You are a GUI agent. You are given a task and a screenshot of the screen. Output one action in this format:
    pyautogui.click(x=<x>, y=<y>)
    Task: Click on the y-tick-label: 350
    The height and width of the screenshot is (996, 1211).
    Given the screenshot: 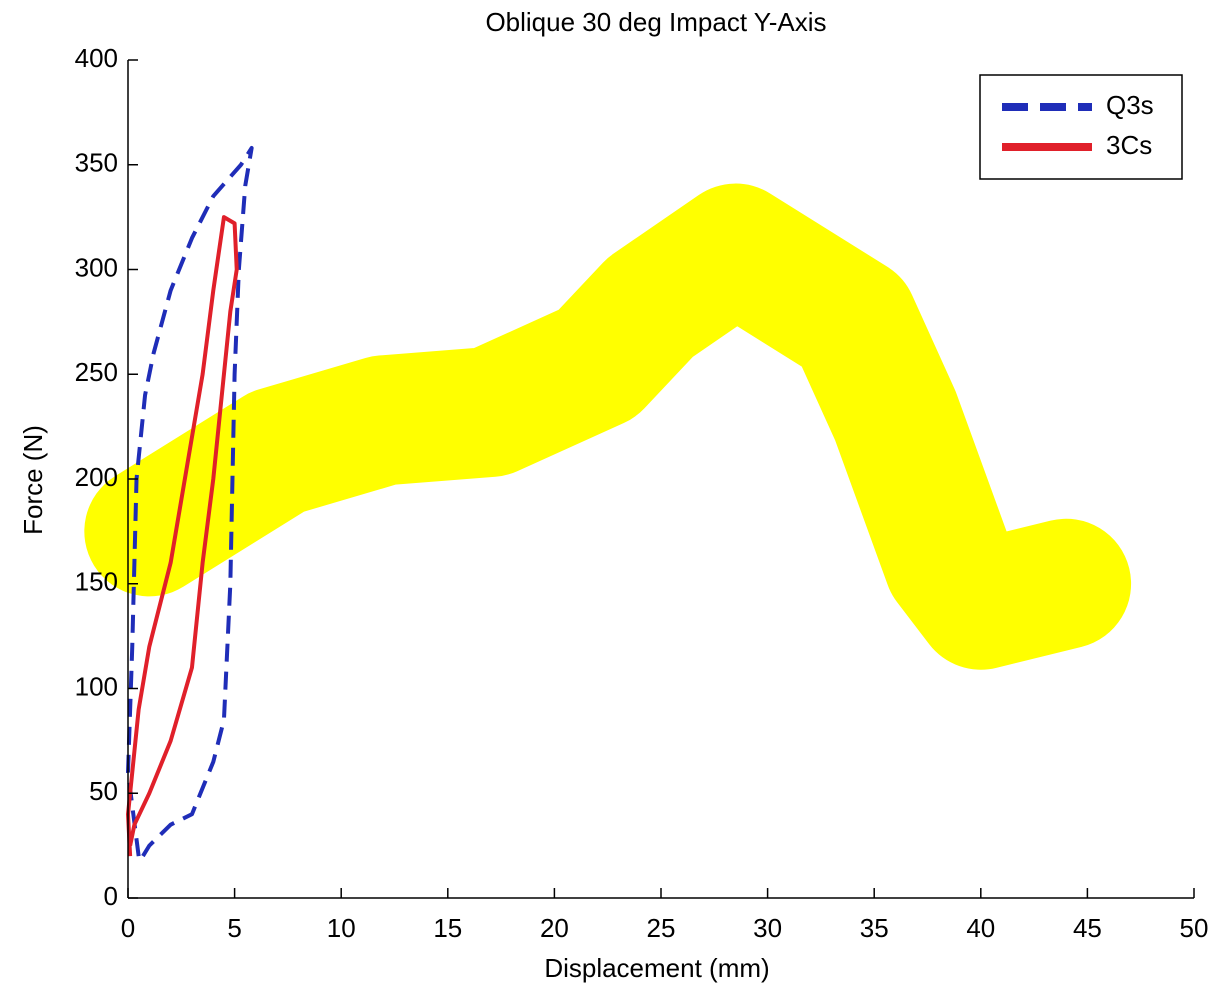 What is the action you would take?
    pyautogui.click(x=96, y=163)
    